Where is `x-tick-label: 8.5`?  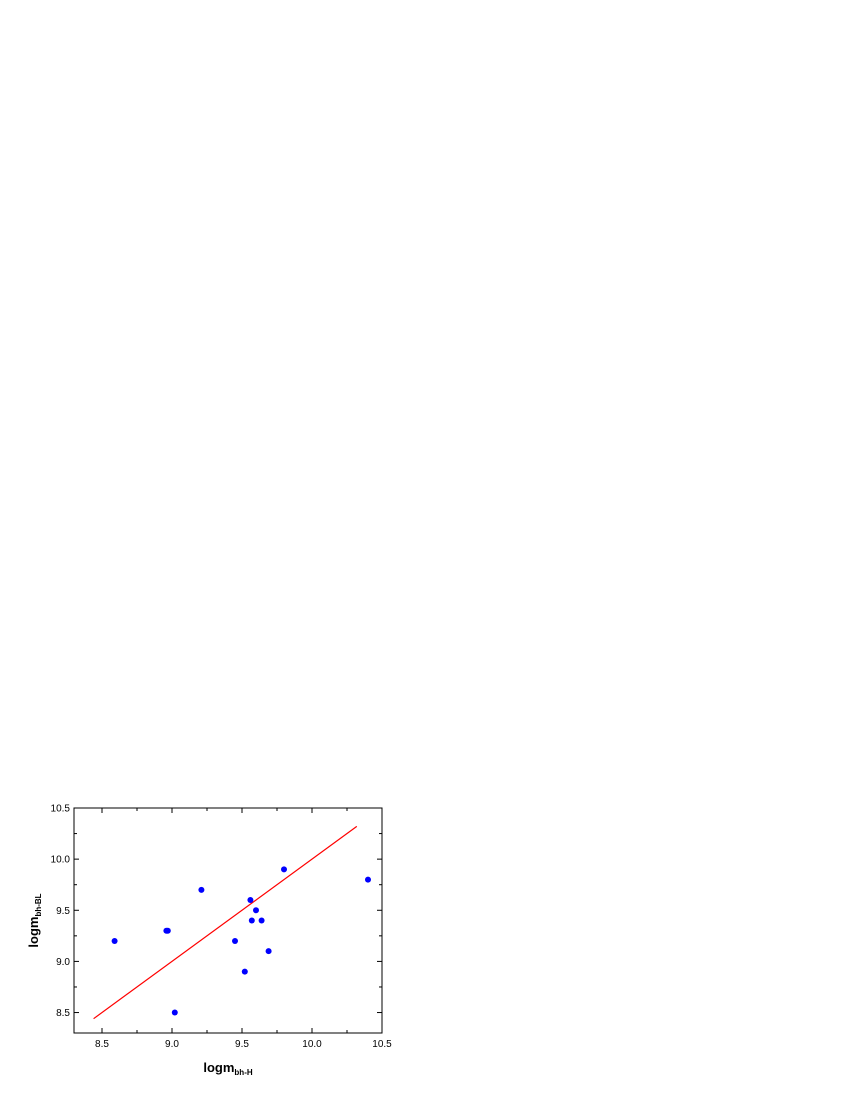 x-tick-label: 8.5 is located at coordinates (102, 1044).